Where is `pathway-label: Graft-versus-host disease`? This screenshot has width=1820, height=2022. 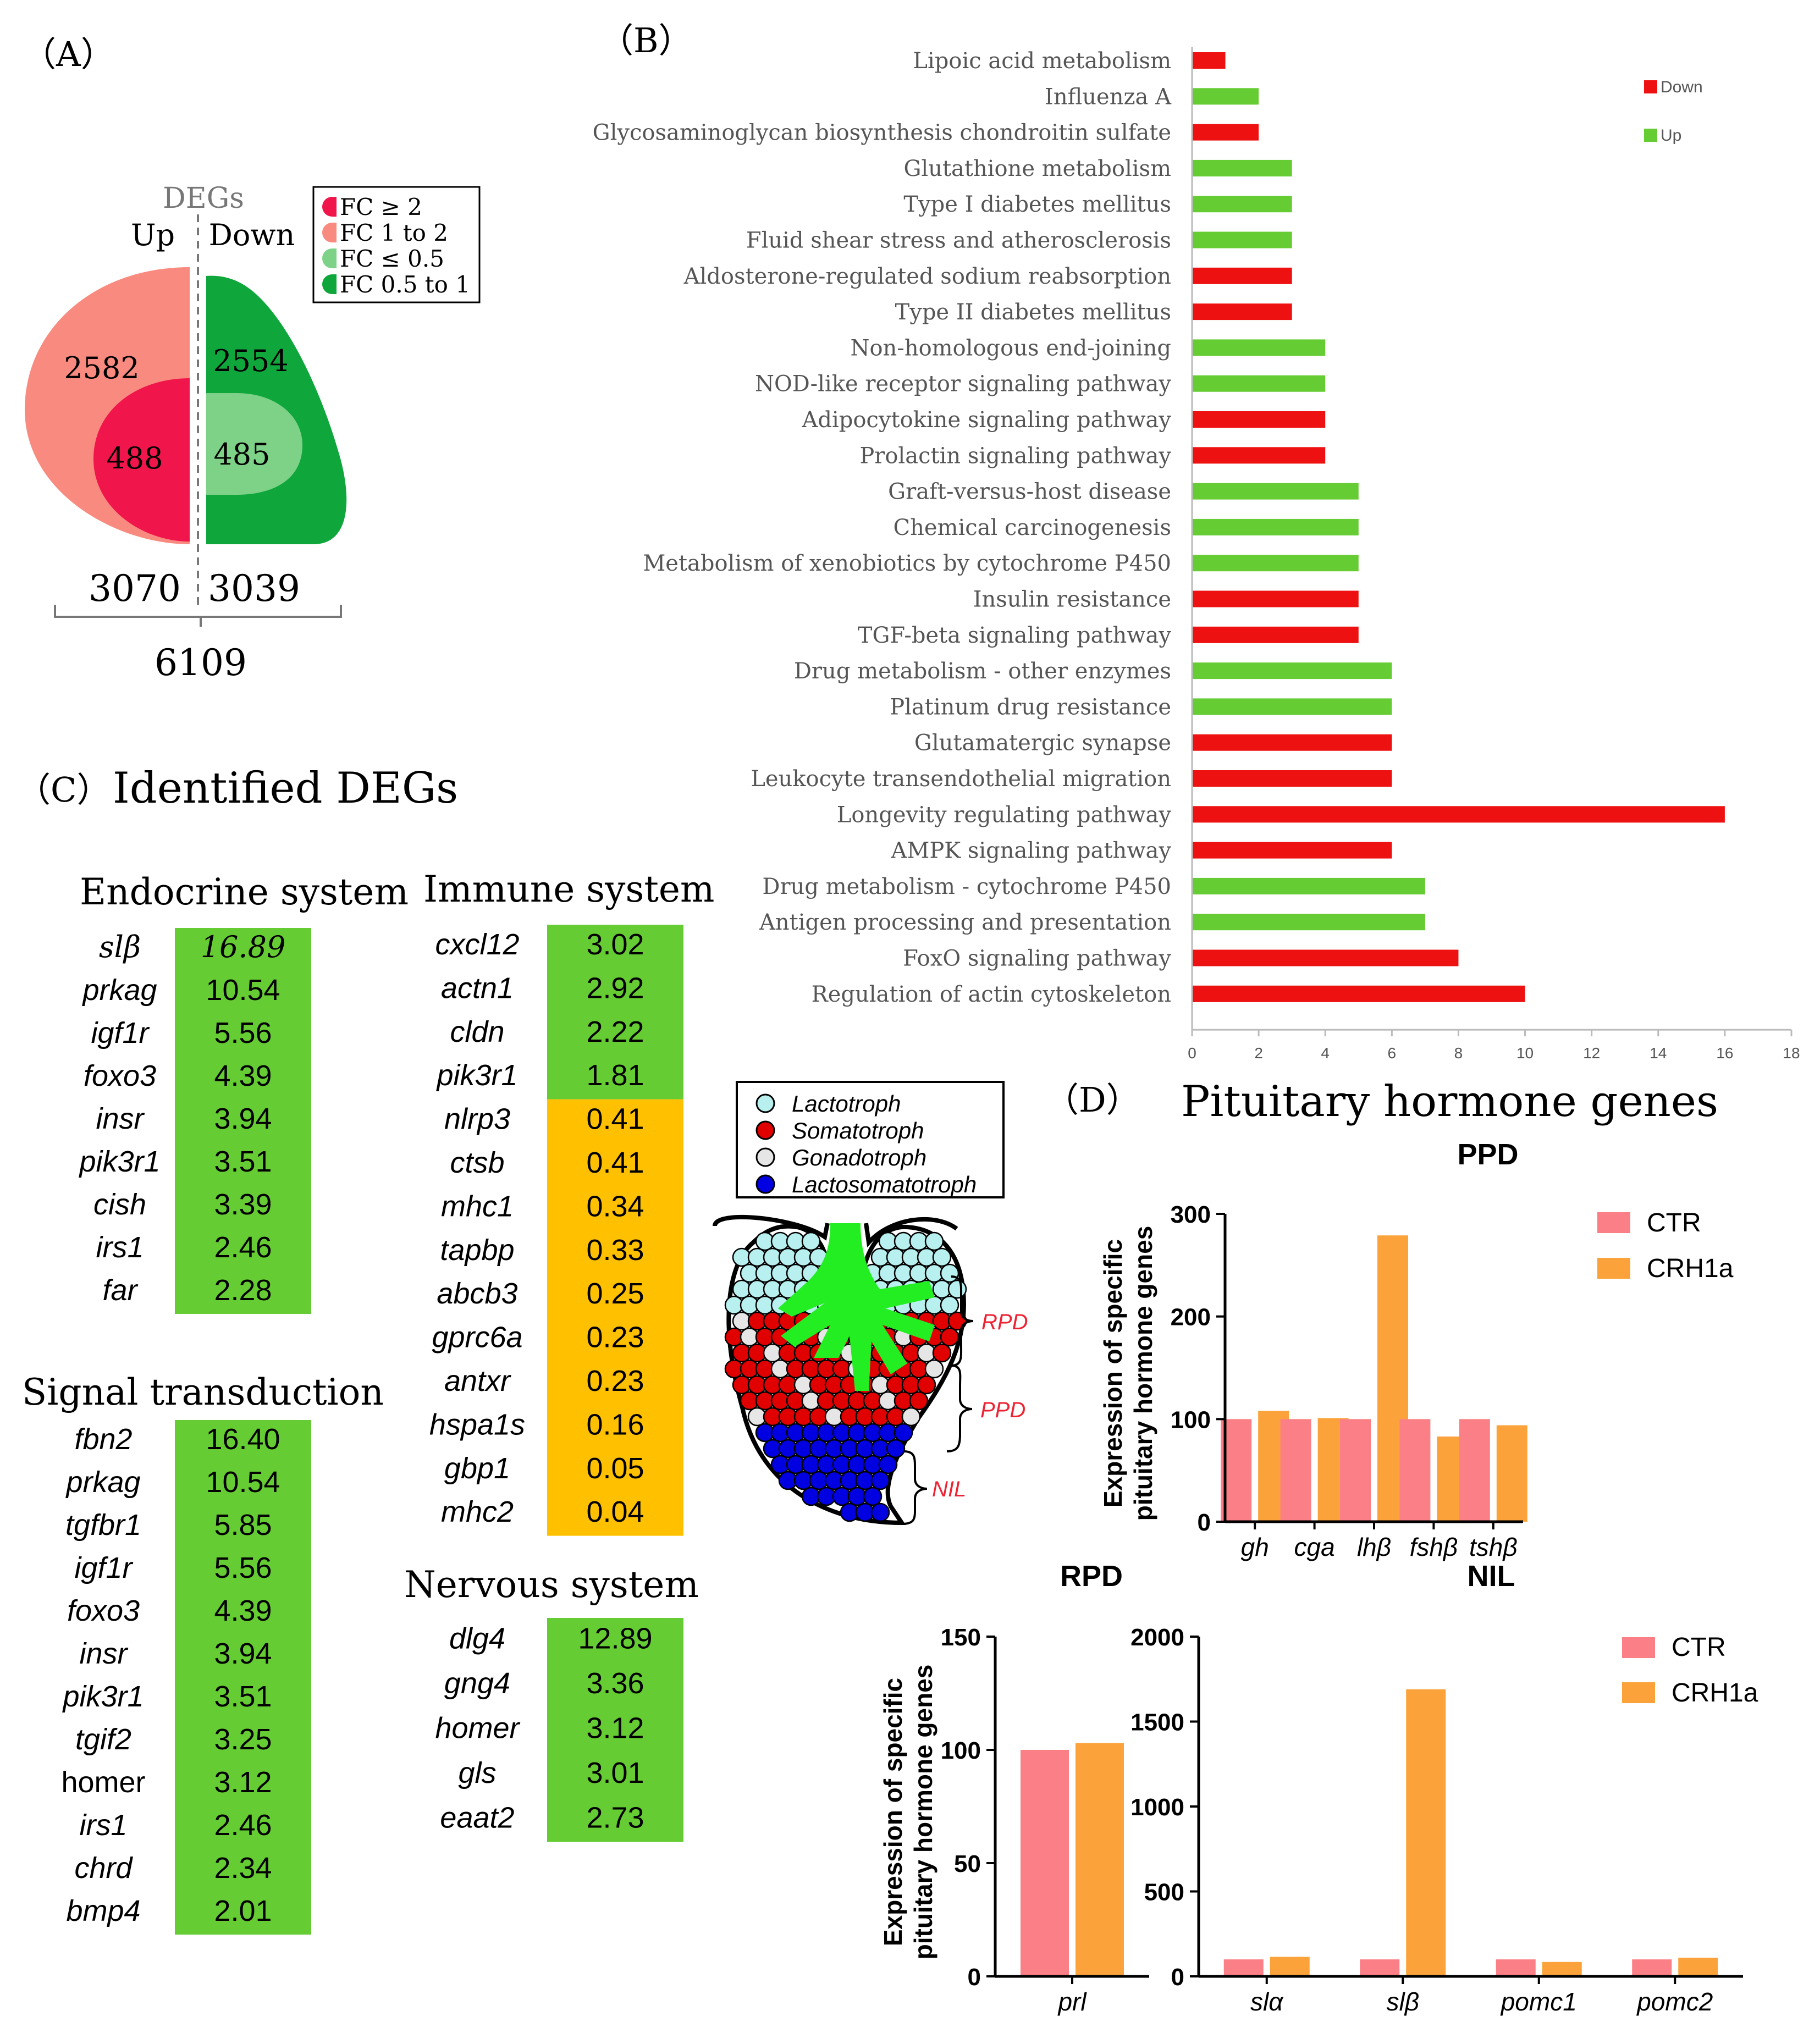
pathway-label: Graft-versus-host disease is located at coordinates (1029, 492).